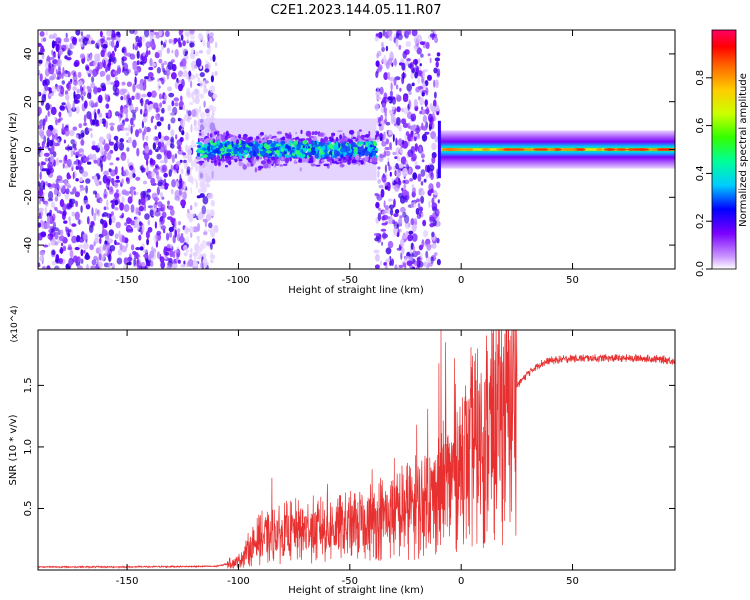 The width and height of the screenshot is (750, 600). Describe the element at coordinates (15, 323) in the screenshot. I see `snr-multiplier: (x10^4)` at that location.